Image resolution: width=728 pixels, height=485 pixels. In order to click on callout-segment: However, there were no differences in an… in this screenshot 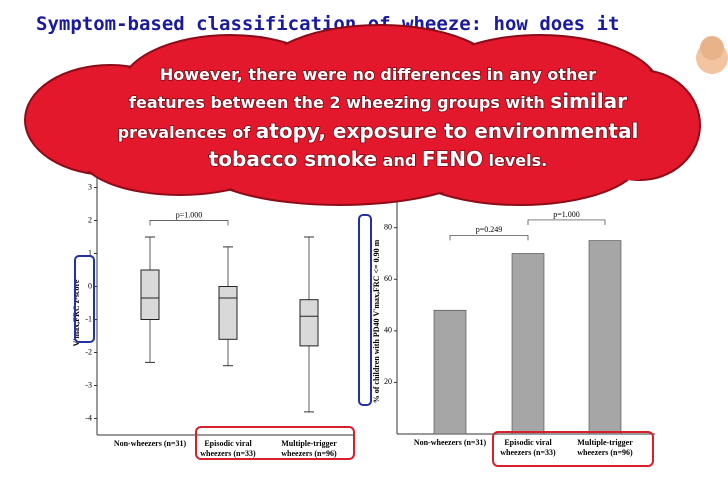, I will do `click(378, 74)`.